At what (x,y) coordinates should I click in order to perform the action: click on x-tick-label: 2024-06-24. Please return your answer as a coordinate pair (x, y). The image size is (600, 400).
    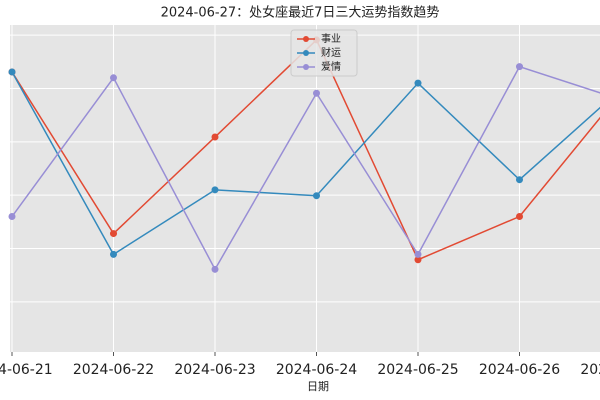
    Looking at the image, I should click on (316, 370).